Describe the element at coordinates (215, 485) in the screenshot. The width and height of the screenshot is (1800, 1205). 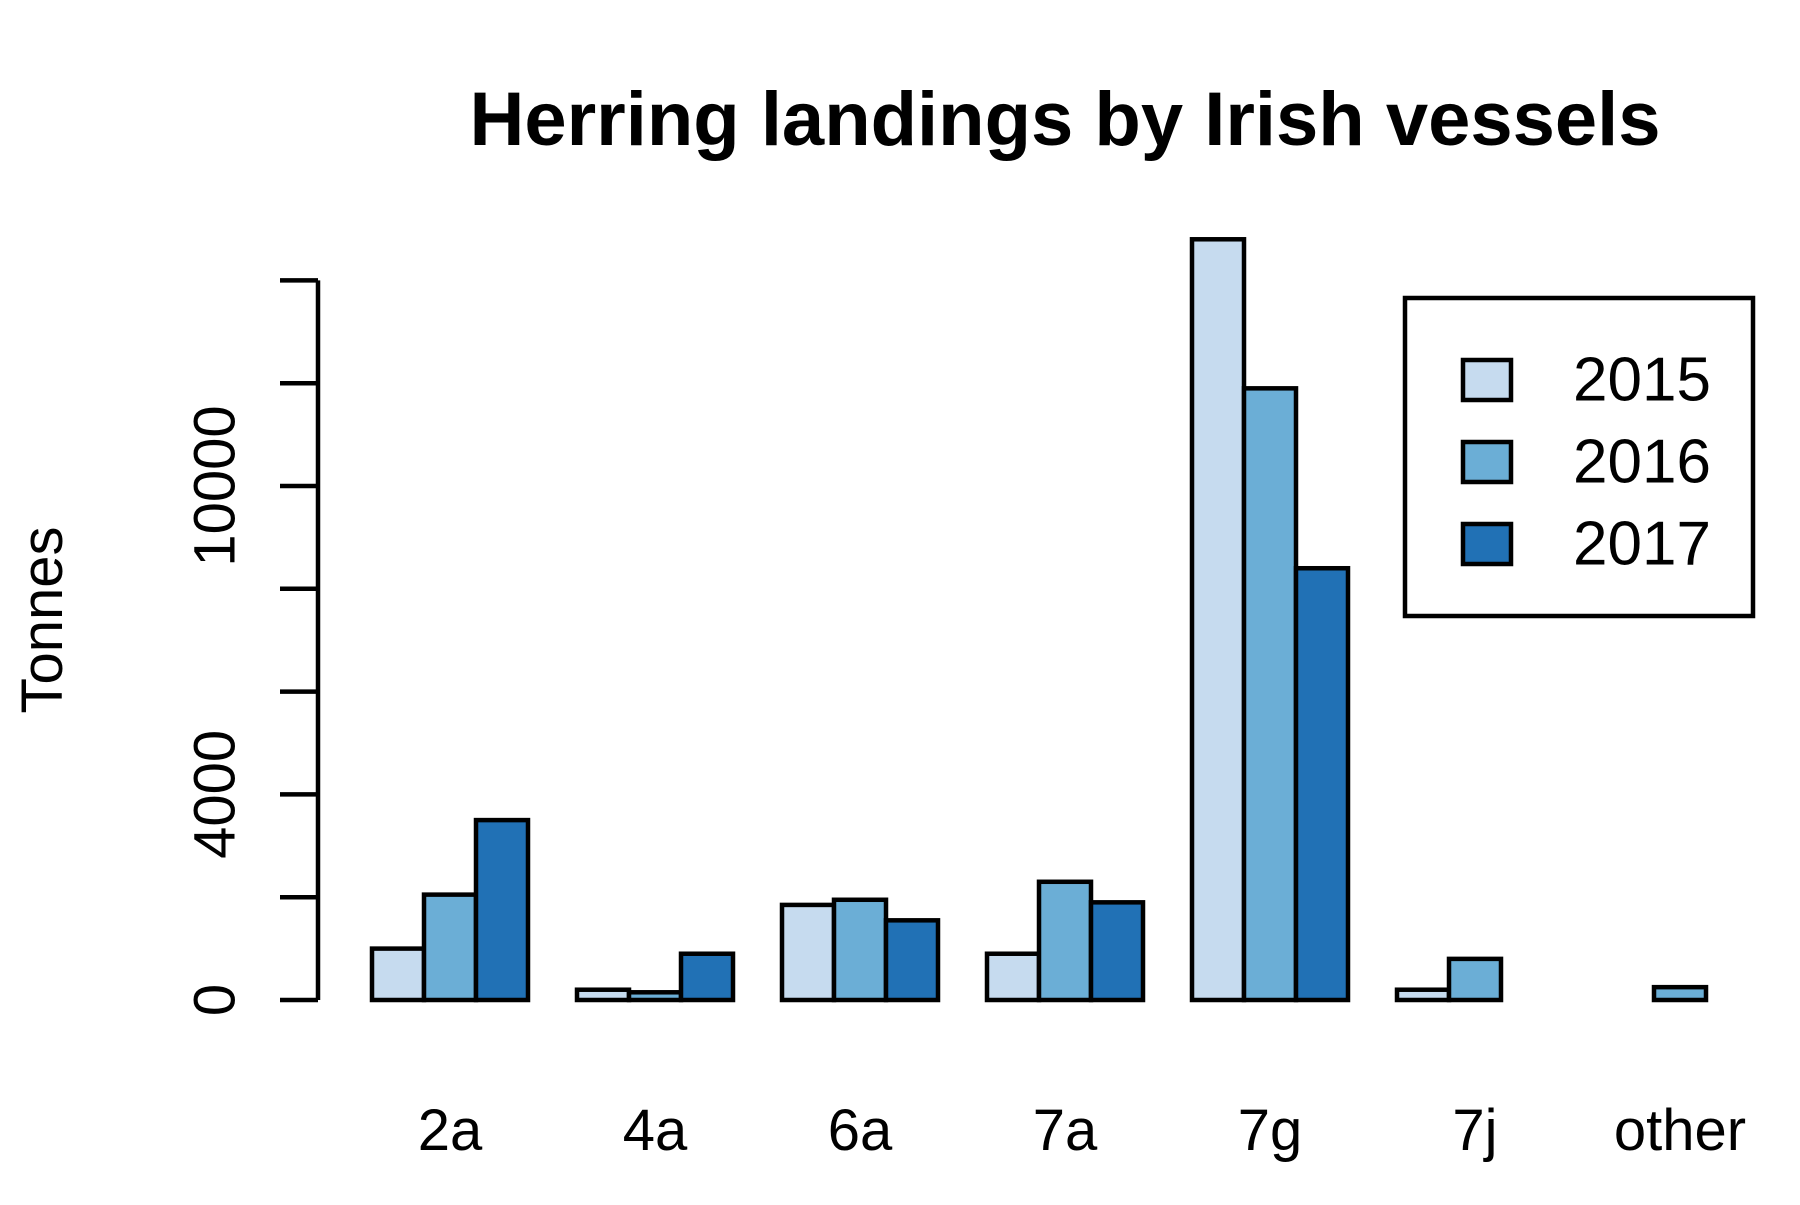
I see `y-tick-label: 10000` at that location.